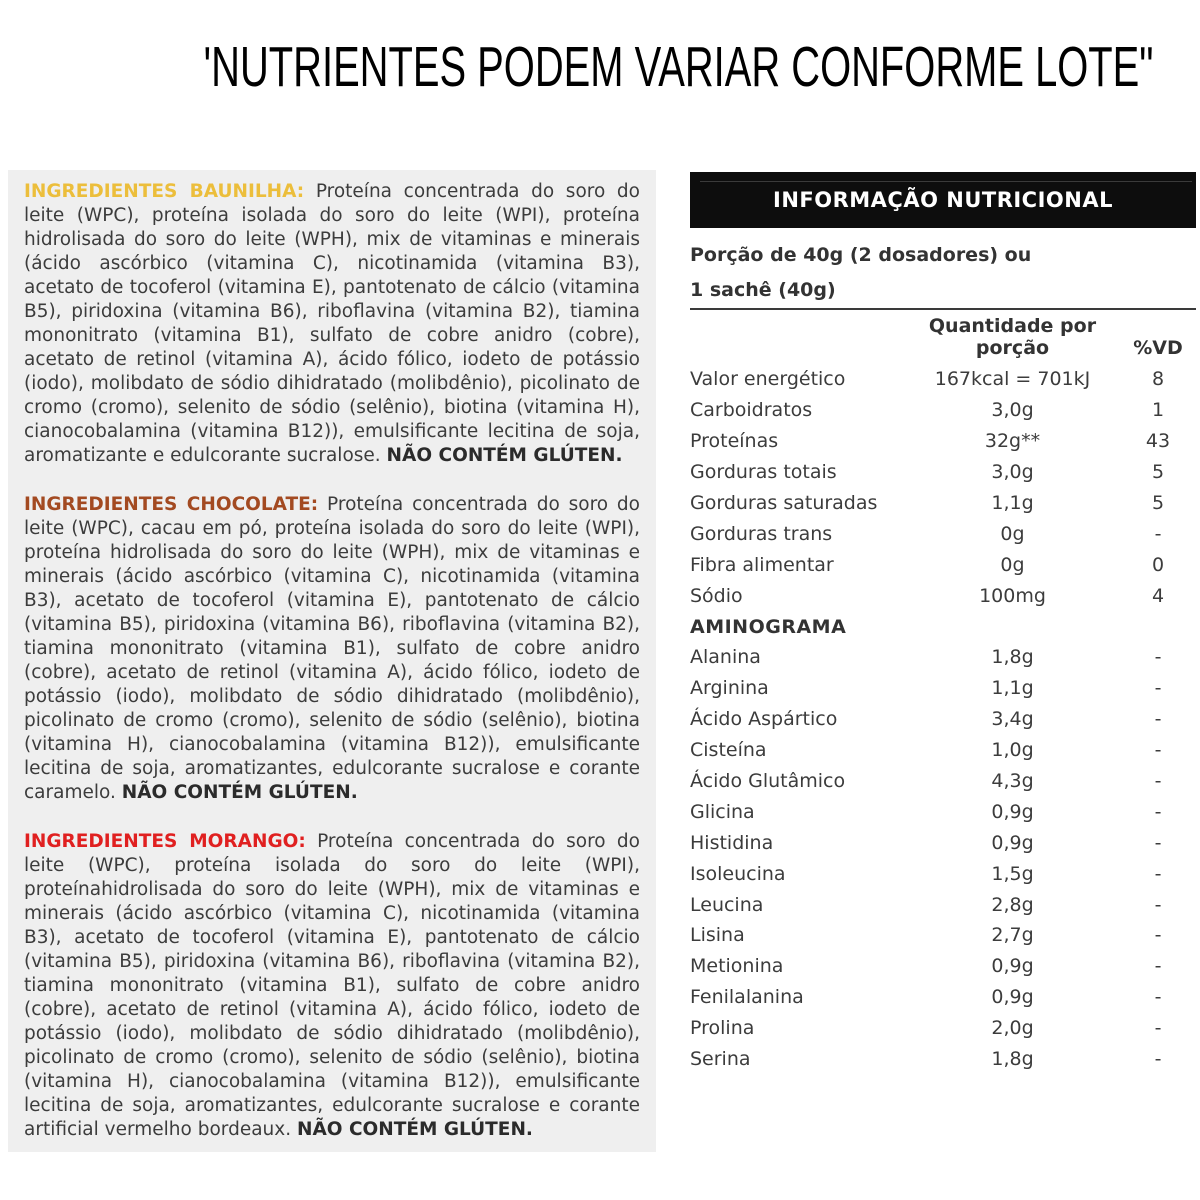  I want to click on nutrition-cell-qty: 4,3g, so click(1012, 781).